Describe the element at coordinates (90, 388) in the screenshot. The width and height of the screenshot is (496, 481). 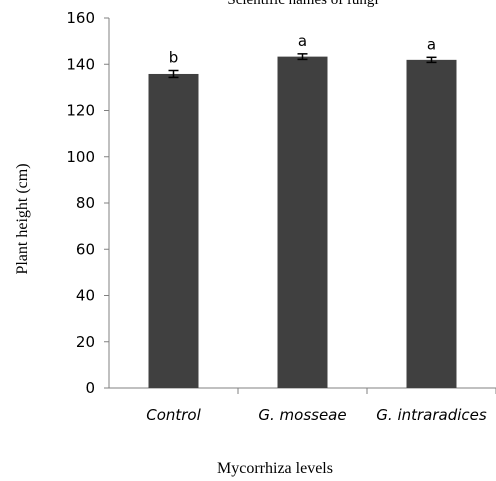
I see `y-tick-label: 0` at that location.